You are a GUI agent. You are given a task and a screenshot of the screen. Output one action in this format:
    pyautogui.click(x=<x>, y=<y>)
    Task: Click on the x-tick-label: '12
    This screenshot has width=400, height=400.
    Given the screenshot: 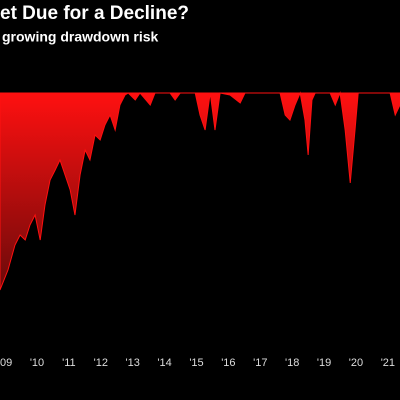 What is the action you would take?
    pyautogui.click(x=101, y=363)
    